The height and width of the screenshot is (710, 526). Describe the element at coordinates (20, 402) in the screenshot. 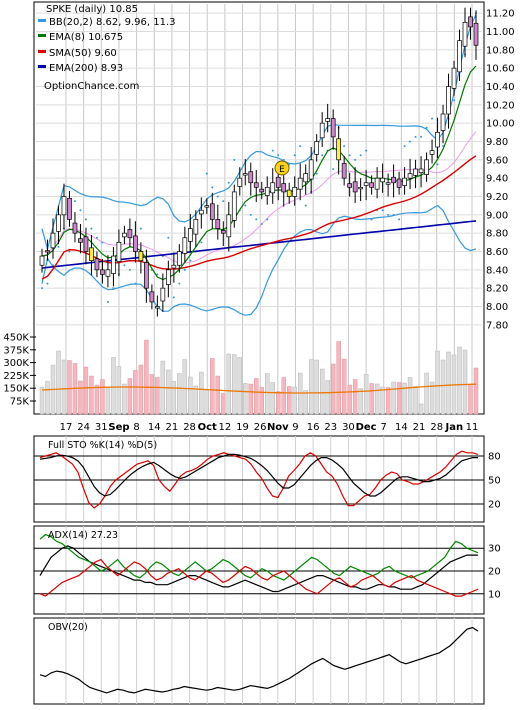

I see `volume-tick-label: 75K` at that location.